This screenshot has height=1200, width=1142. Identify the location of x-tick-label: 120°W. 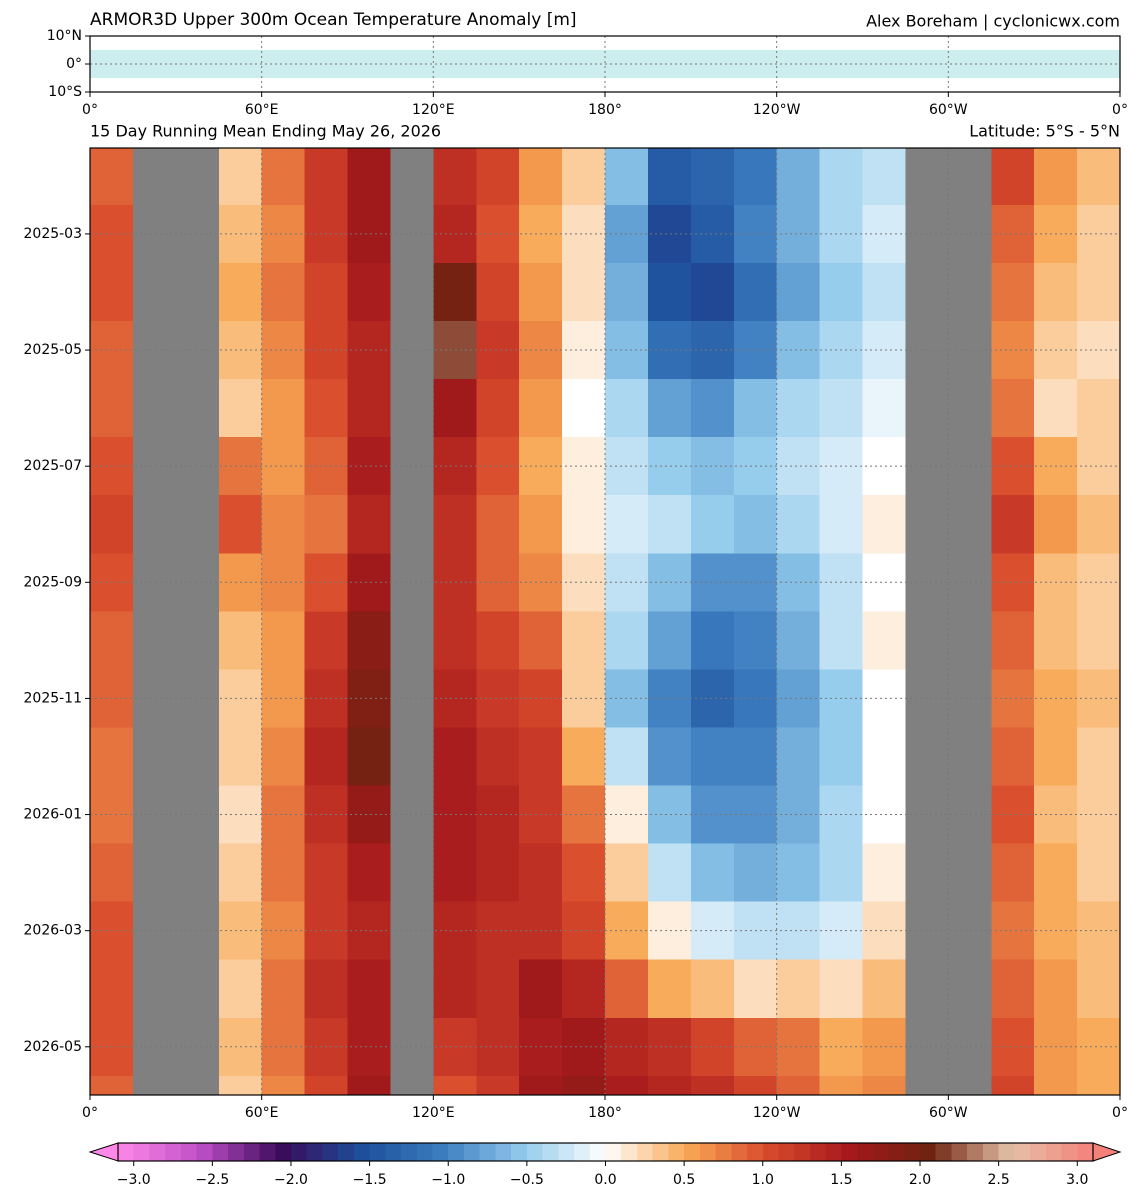
(777, 110).